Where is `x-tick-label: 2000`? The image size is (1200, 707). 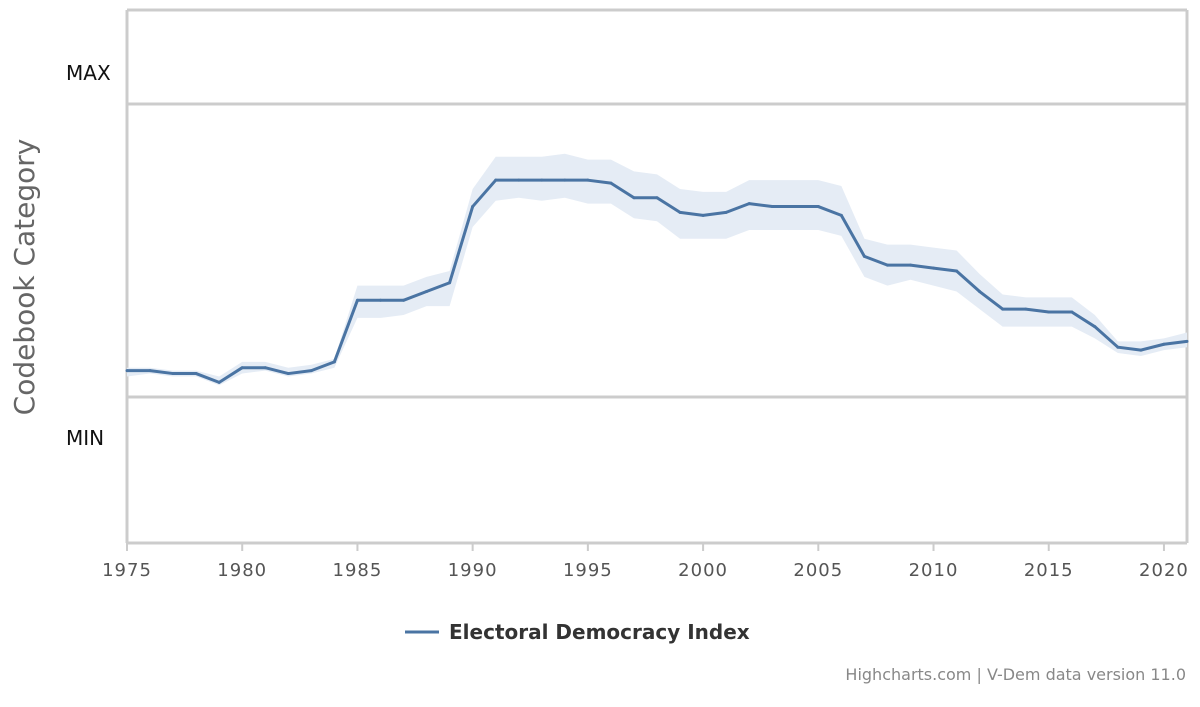 x-tick-label: 2000 is located at coordinates (703, 570).